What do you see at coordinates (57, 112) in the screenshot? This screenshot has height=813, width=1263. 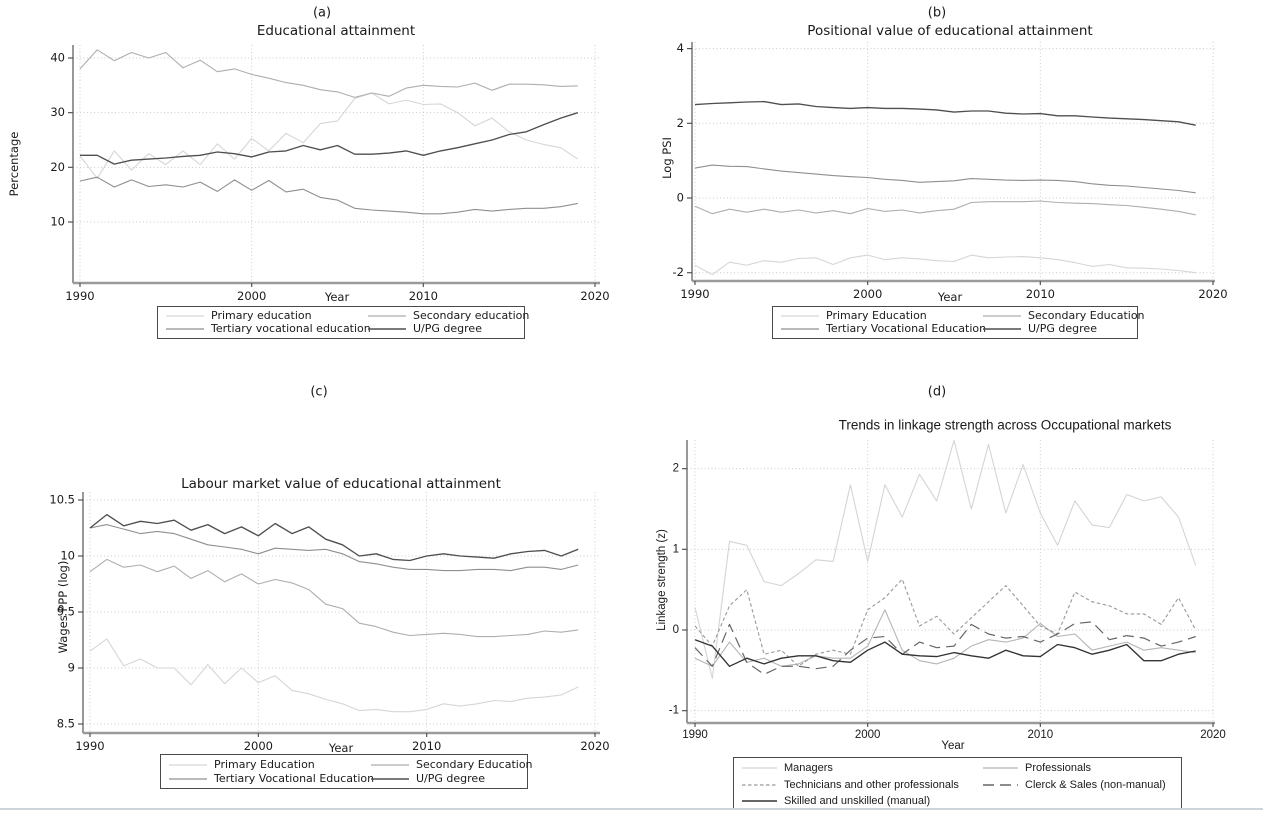 I see `y-tick-label: 30` at bounding box center [57, 112].